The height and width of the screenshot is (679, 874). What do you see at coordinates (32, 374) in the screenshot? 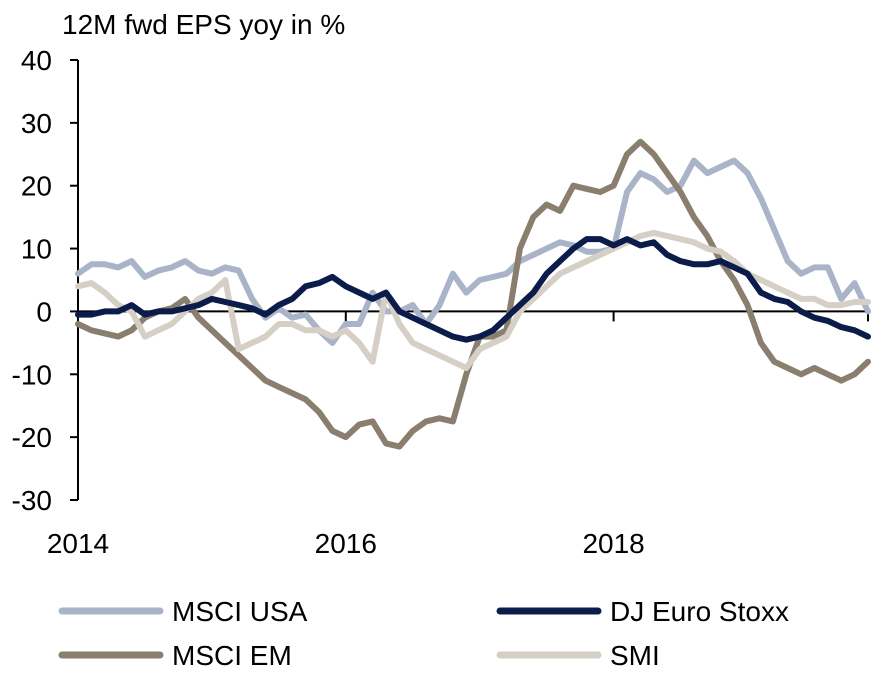
I see `y-tick-label: -10` at bounding box center [32, 374].